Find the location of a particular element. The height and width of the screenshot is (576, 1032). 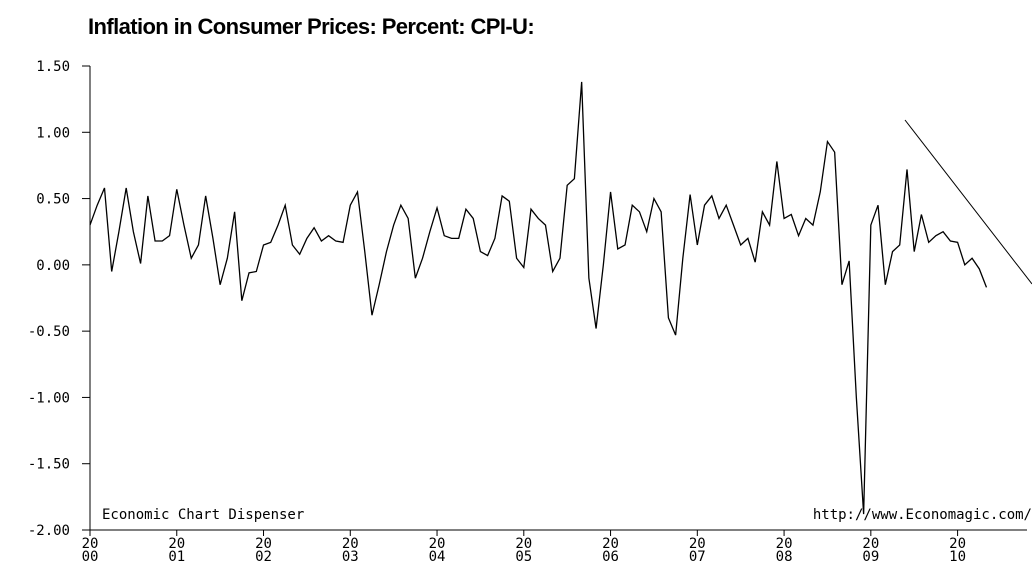

y-tick-label: 1.00 is located at coordinates (53, 133).